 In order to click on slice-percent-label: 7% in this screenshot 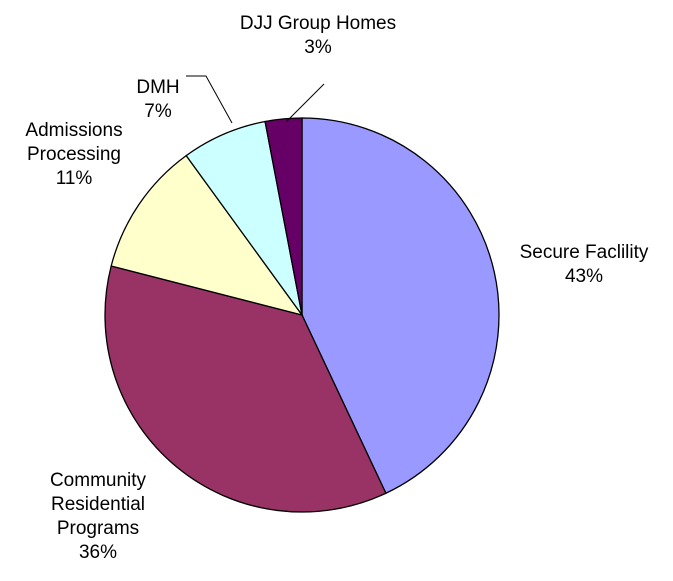, I will do `click(158, 111)`.